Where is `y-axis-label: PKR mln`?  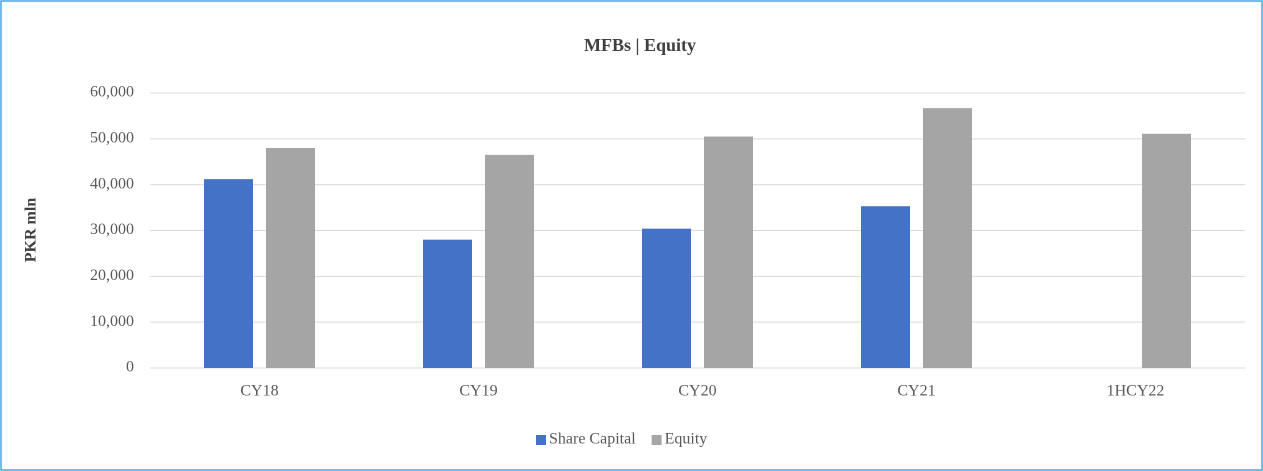
y-axis-label: PKR mln is located at coordinates (31, 230).